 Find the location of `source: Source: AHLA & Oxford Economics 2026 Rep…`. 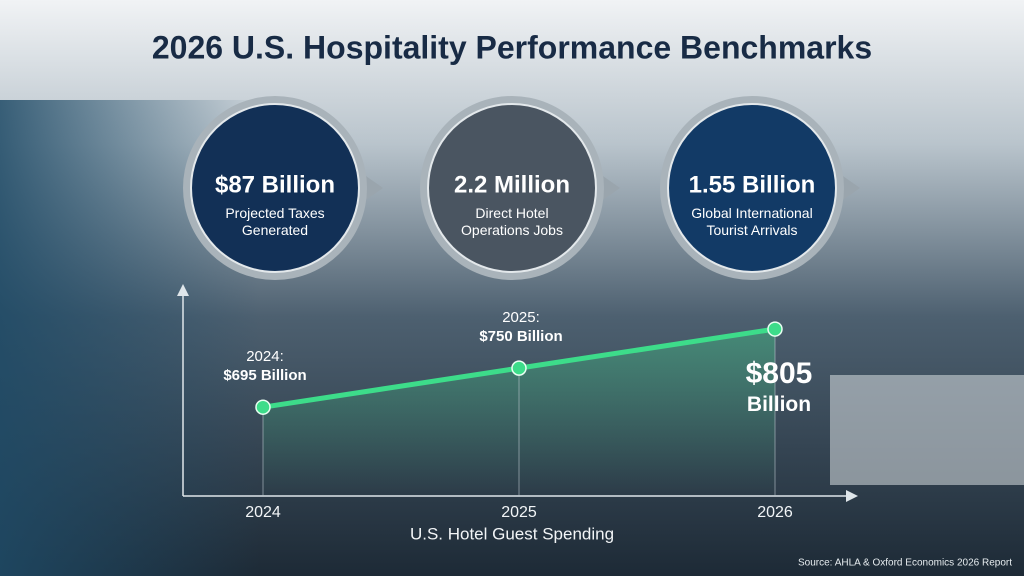

source: Source: AHLA & Oxford Economics 2026 Rep… is located at coordinates (905, 563).